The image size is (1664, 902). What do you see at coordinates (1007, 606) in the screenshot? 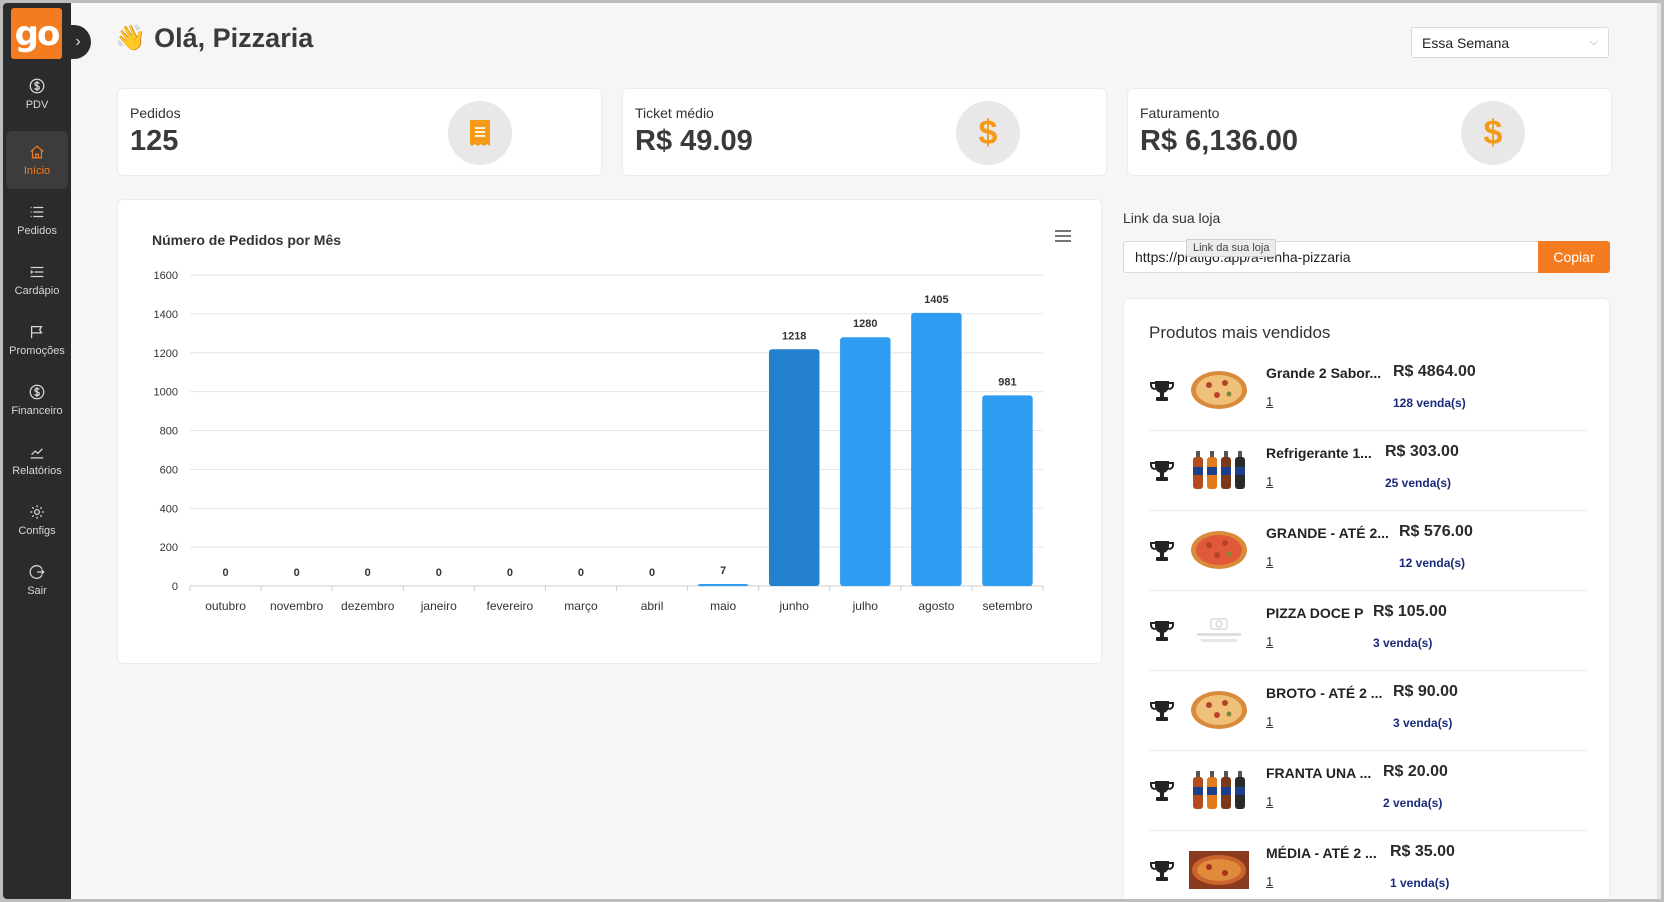
I see `x-tick-label: setembro` at bounding box center [1007, 606].